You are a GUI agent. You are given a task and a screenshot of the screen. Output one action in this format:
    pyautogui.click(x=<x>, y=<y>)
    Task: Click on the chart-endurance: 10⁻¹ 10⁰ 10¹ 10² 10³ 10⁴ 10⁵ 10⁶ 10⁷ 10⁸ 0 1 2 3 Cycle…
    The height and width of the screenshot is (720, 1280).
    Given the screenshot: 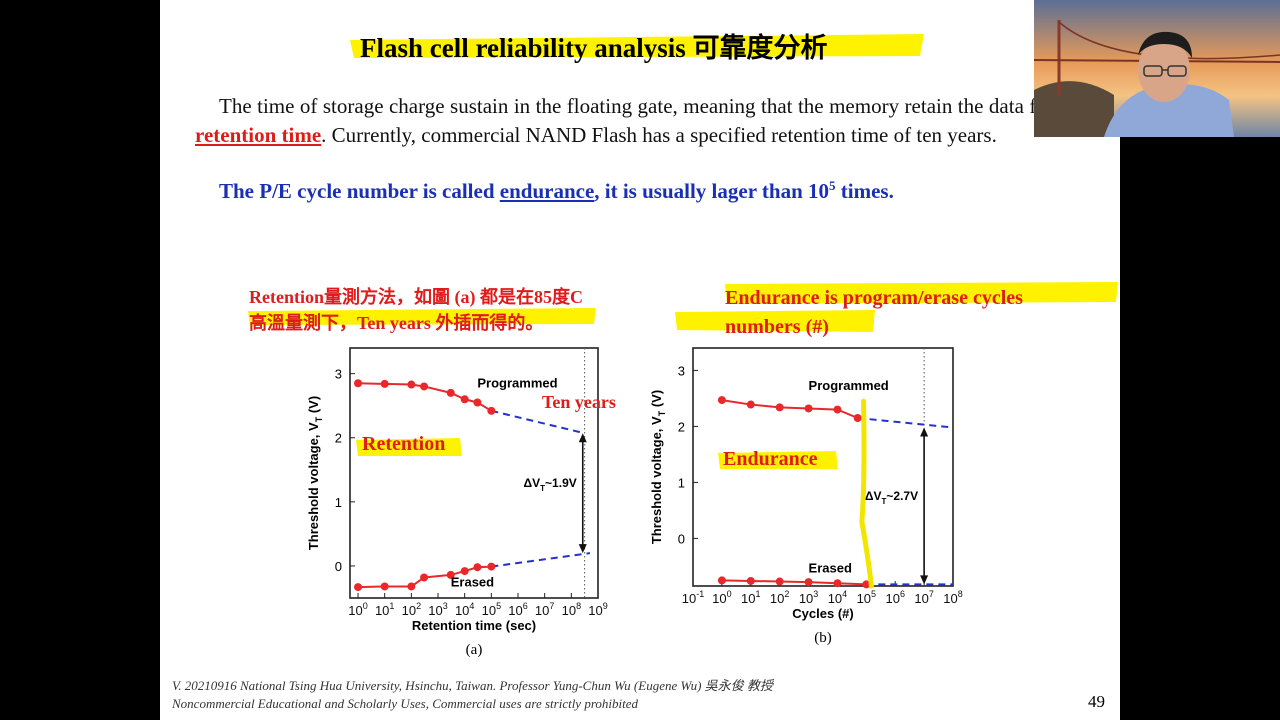 What is the action you would take?
    pyautogui.click(x=806, y=496)
    